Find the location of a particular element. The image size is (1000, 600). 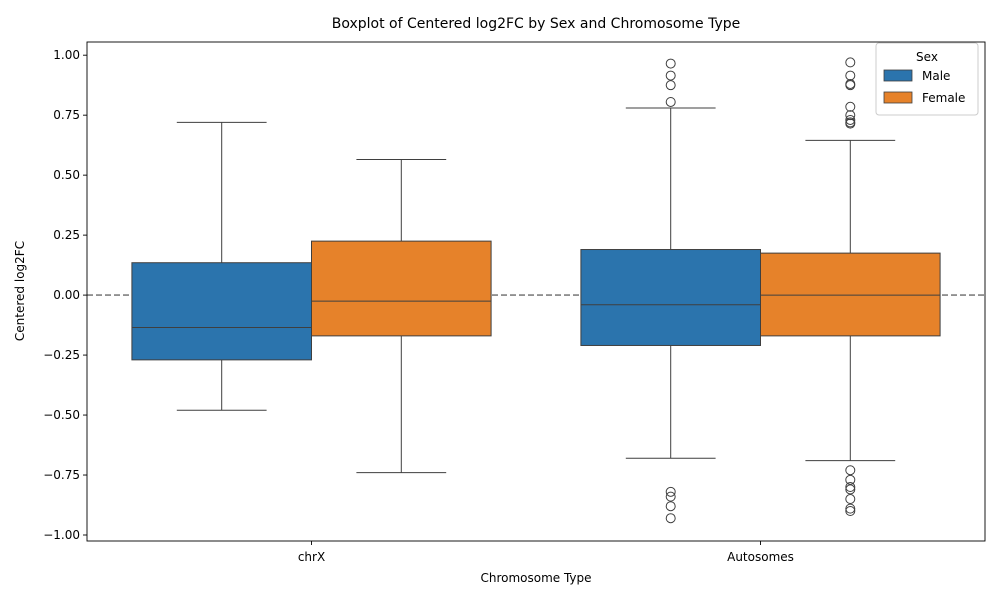

box-male-autosomes is located at coordinates (671, 291).